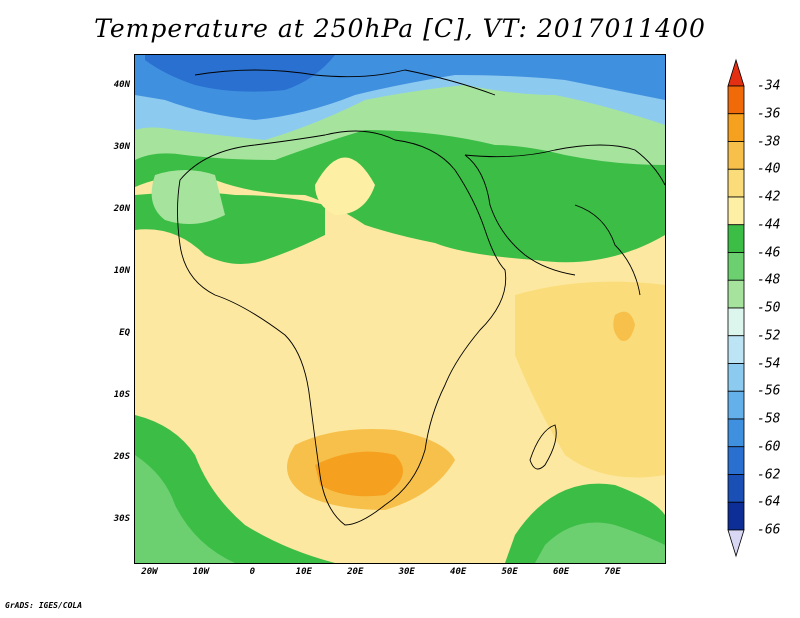 The height and width of the screenshot is (618, 800). What do you see at coordinates (736, 72) in the screenshot?
I see `colorbar-arrow-top` at bounding box center [736, 72].